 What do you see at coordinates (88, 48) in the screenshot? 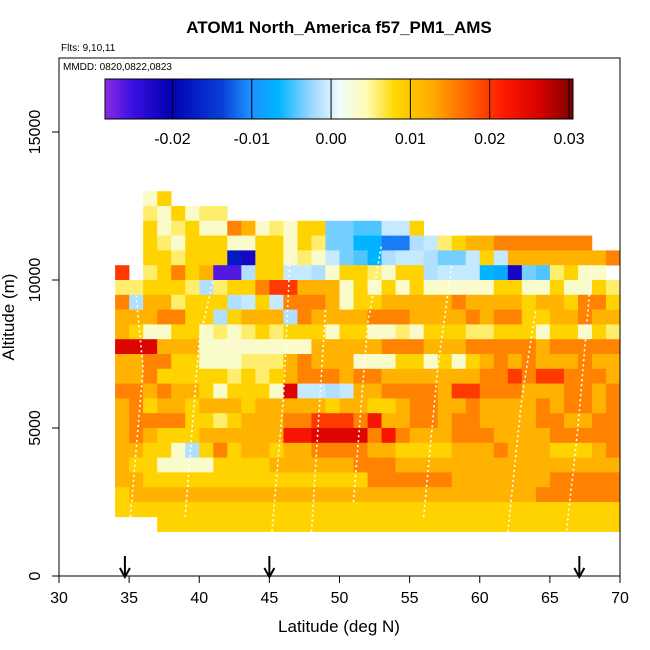
I see `flights-label: Flts: 9,10,11` at bounding box center [88, 48].